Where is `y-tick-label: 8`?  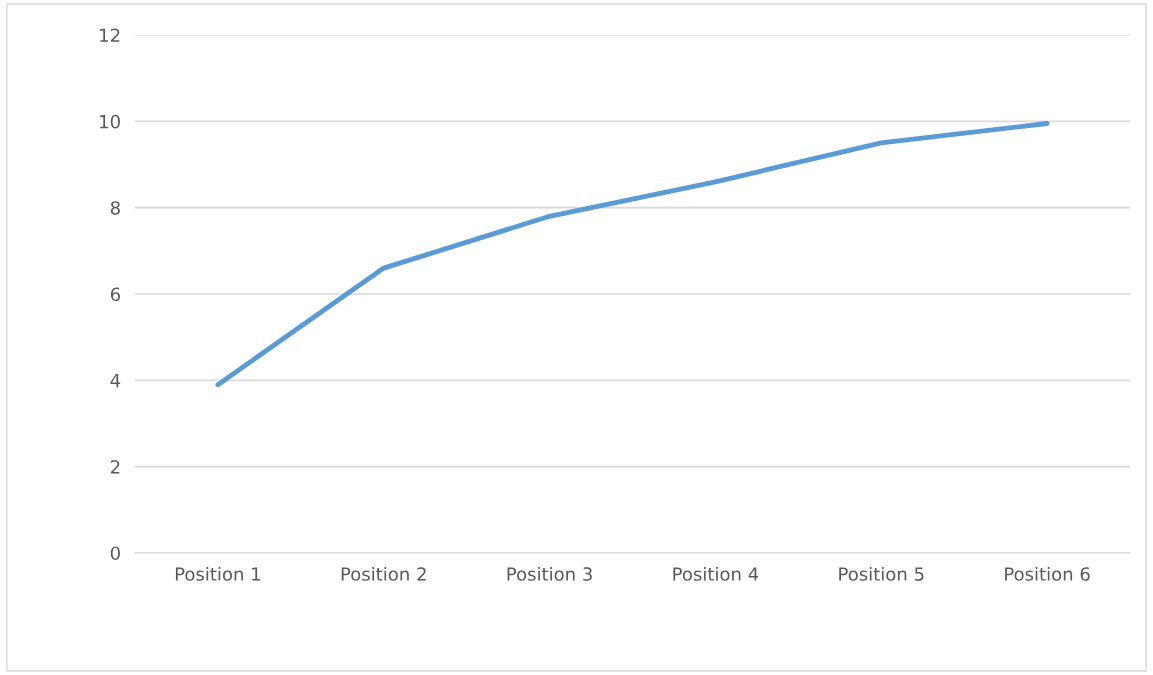 y-tick-label: 8 is located at coordinates (115, 208).